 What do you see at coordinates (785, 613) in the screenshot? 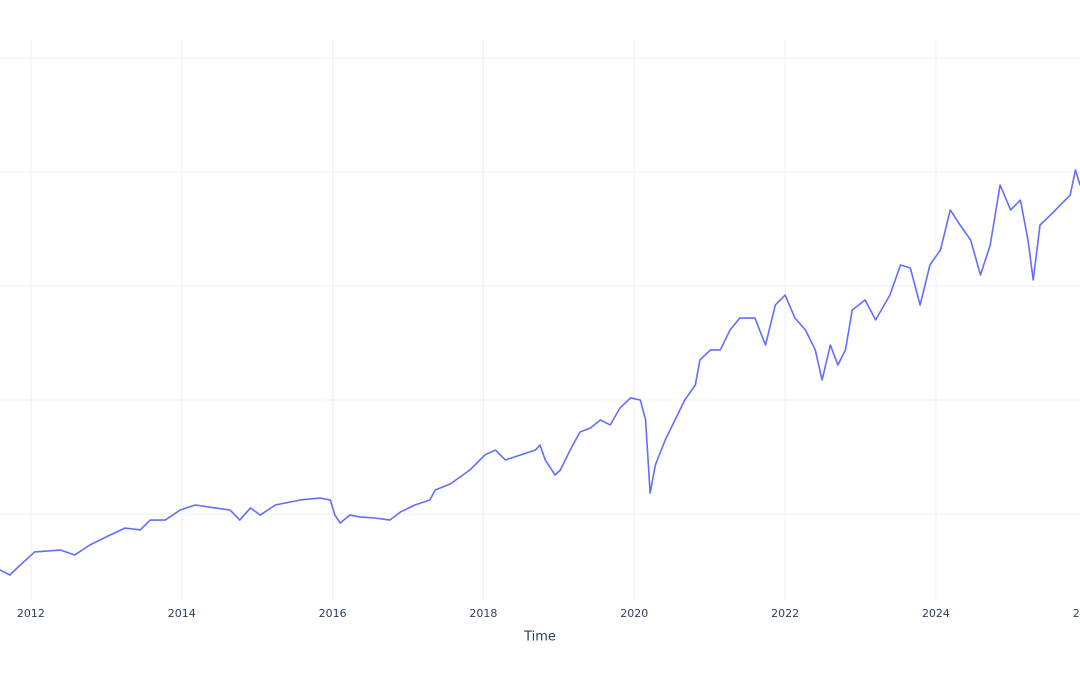
I see `x-tick-label: 2022` at bounding box center [785, 613].